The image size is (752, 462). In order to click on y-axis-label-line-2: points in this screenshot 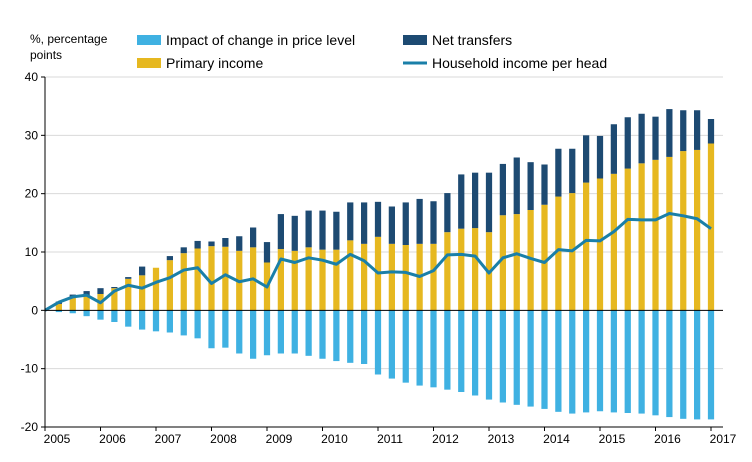, I will do `click(46, 55)`.